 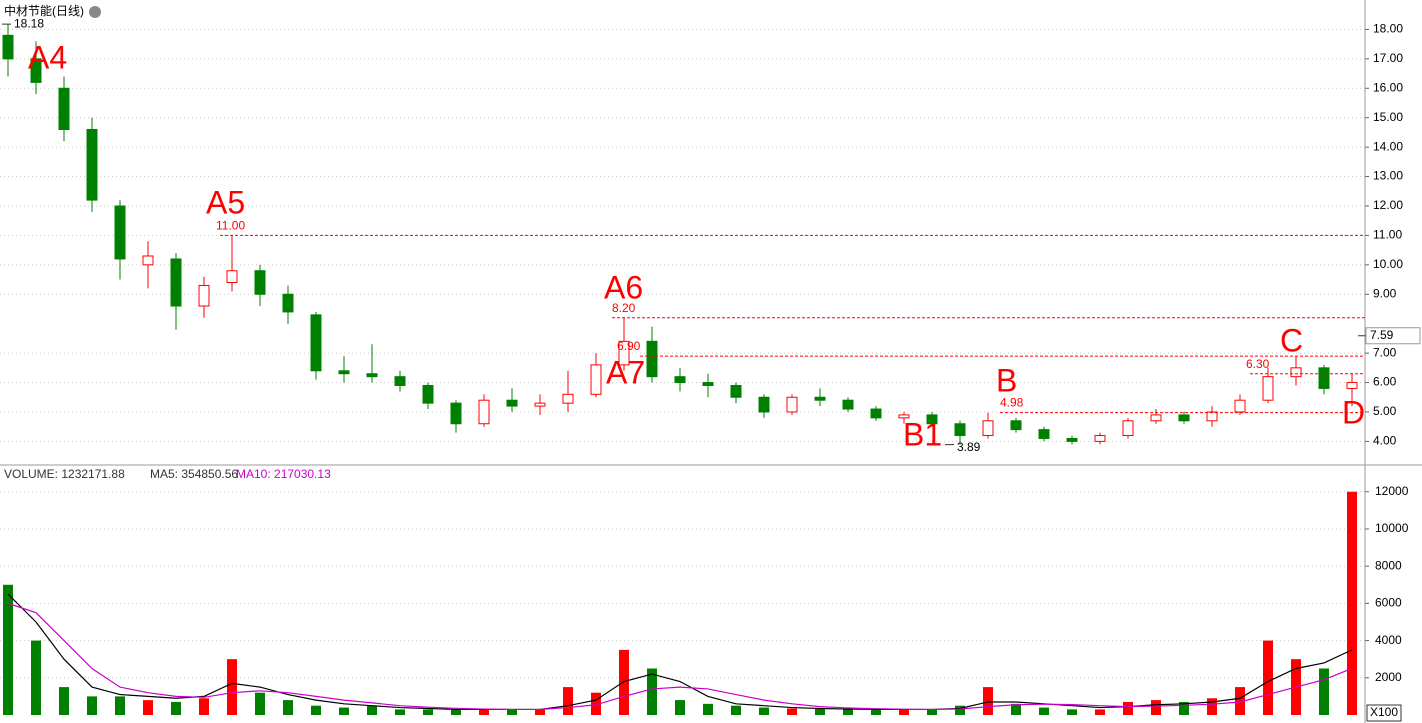 I want to click on y-tick-label: 18.00, so click(x=1388, y=29).